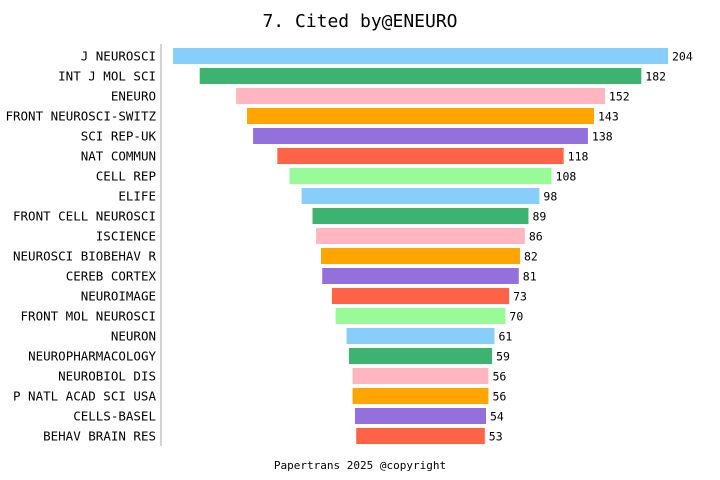 The width and height of the screenshot is (720, 480). Describe the element at coordinates (550, 197) in the screenshot. I see `value-label: 98` at that location.